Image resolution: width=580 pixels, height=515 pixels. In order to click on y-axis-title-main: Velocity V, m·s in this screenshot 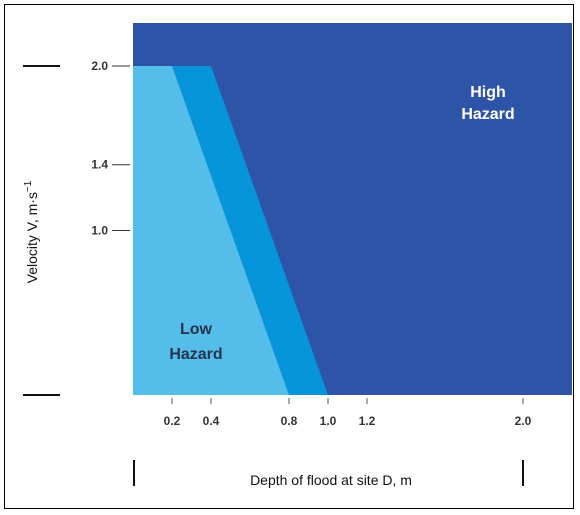, I will do `click(32, 237)`.